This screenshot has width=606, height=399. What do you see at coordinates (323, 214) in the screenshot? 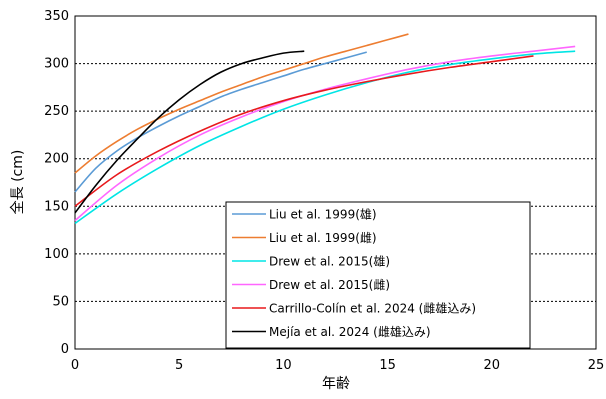
I see `legend-label: Liu et al. 1999(雄)` at bounding box center [323, 214].